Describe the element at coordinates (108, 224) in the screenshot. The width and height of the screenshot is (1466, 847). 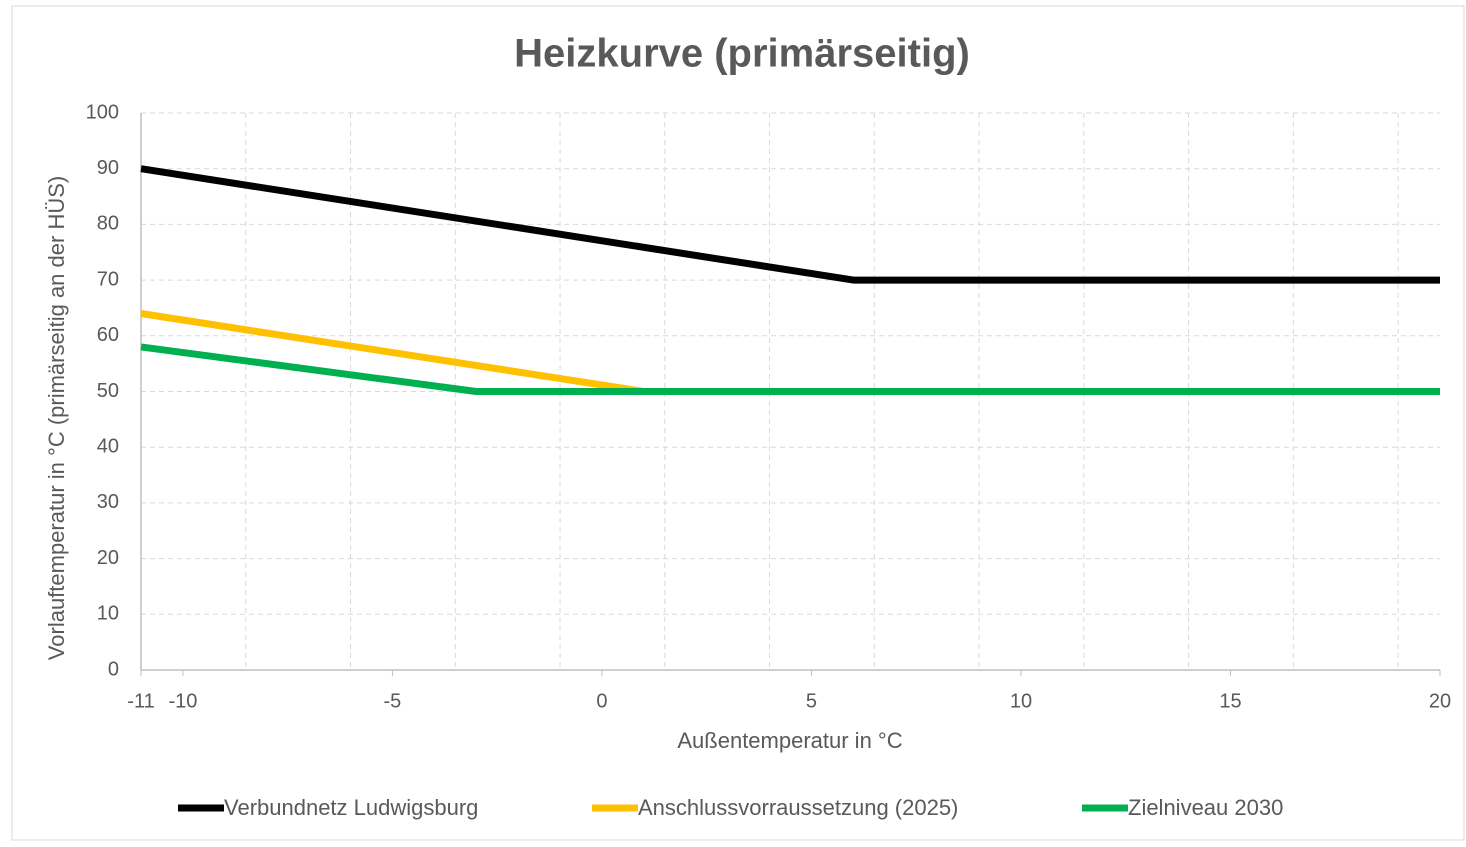
I see `y-tick-label: 80` at that location.